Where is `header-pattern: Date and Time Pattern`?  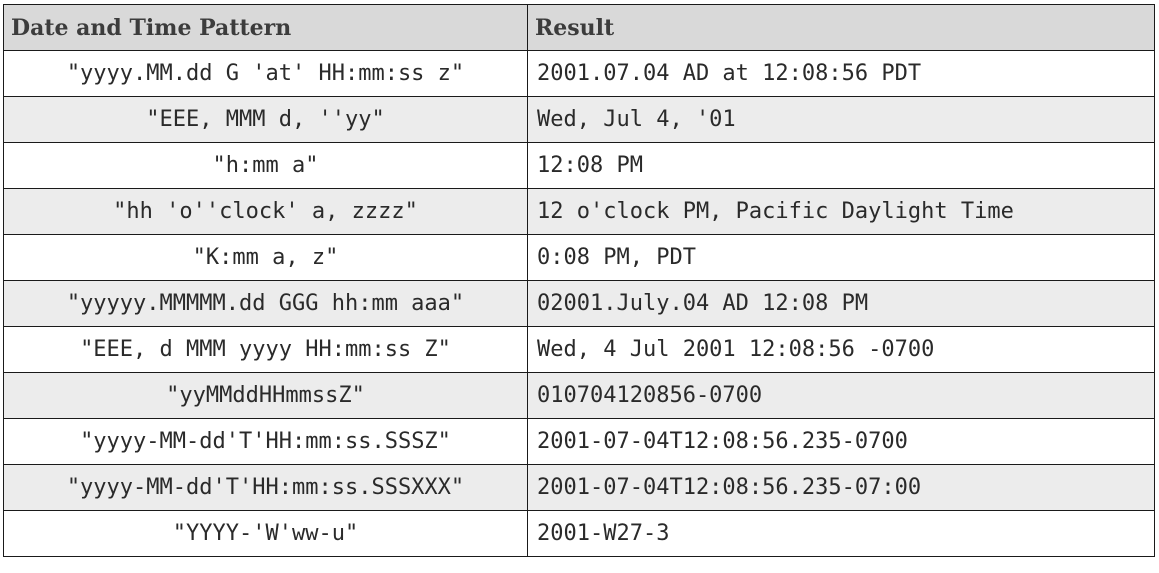 header-pattern: Date and Time Pattern is located at coordinates (265, 27).